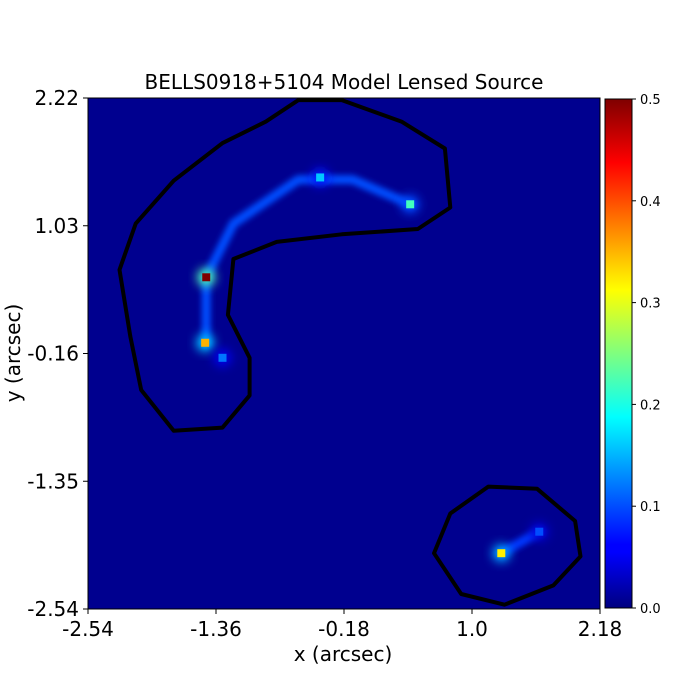 The height and width of the screenshot is (700, 700). I want to click on arc-emission, so click(308, 261).